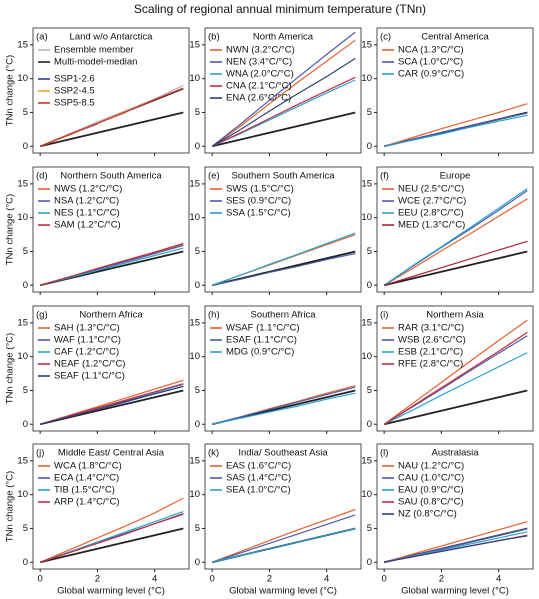 Image resolution: width=539 pixels, height=599 pixels. I want to click on panel-title: Northern South America, so click(111, 176).